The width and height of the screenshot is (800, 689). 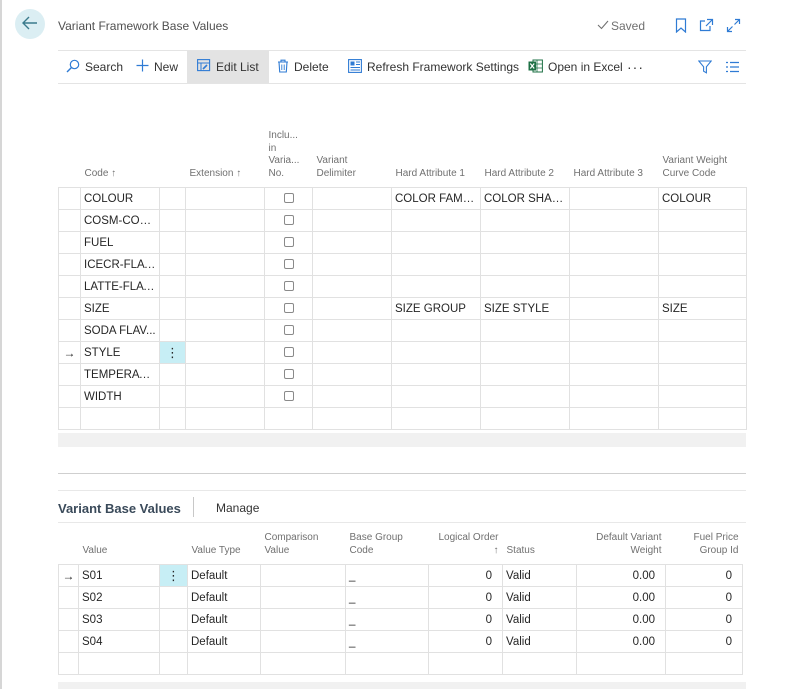 What do you see at coordinates (525, 308) in the screenshot?
I see `cell-hard-attr-2: SIZE STYLE` at bounding box center [525, 308].